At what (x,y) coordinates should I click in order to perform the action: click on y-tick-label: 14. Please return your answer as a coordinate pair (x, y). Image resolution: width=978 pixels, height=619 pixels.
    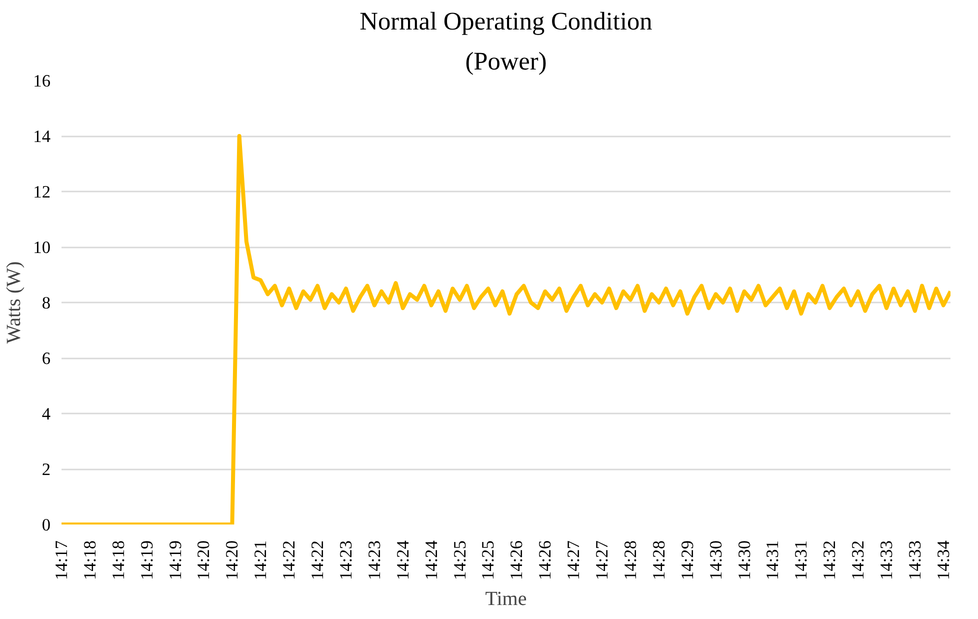
    Looking at the image, I should click on (42, 136).